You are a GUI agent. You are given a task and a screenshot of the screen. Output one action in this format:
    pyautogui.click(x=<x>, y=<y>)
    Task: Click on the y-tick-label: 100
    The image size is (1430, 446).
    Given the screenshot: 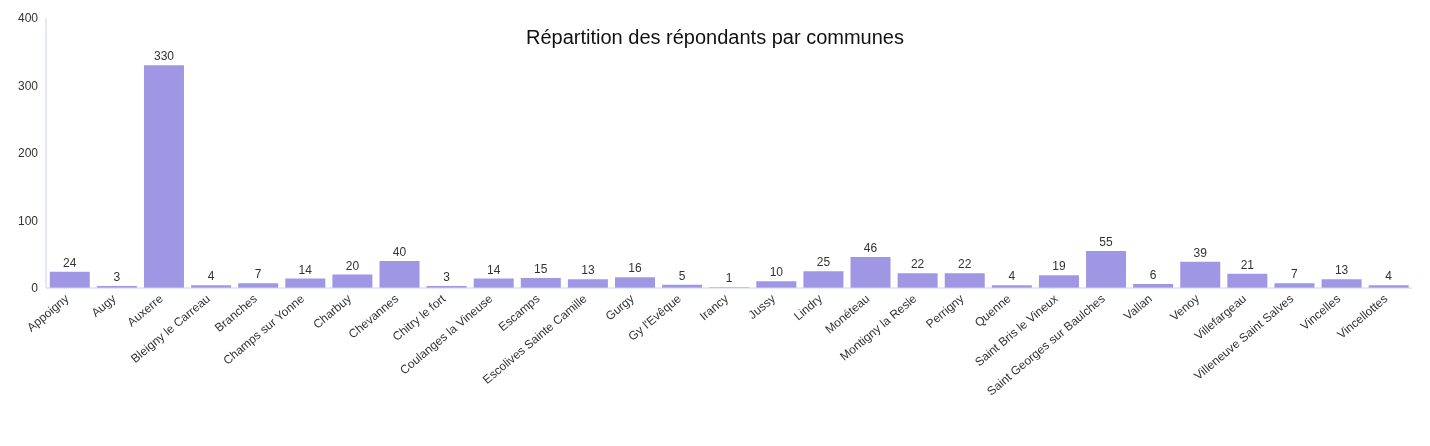 What is the action you would take?
    pyautogui.click(x=28, y=220)
    